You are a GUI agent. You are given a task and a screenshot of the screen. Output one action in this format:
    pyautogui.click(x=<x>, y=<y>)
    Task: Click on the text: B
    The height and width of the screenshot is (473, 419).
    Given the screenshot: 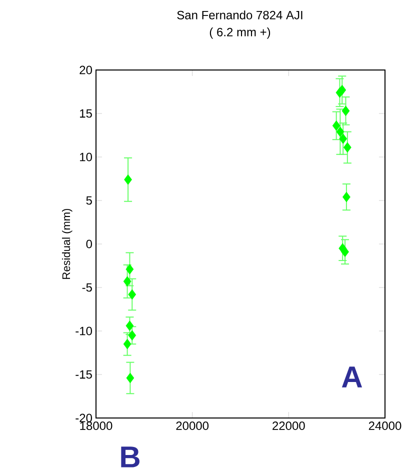 What is the action you would take?
    pyautogui.click(x=130, y=457)
    